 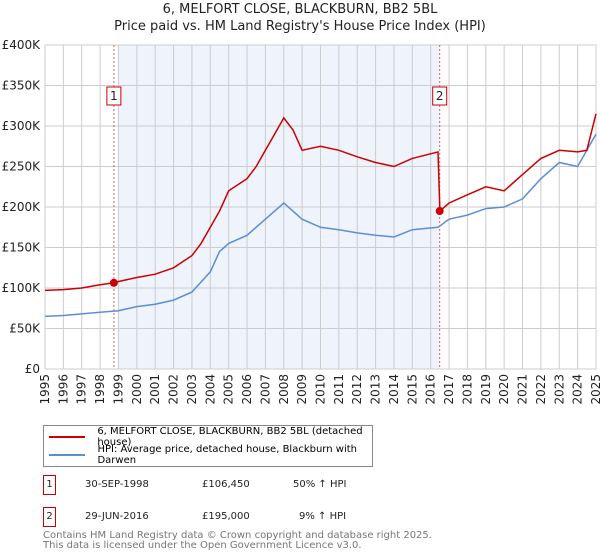 I want to click on transaction-row: 1 30-SEP-1998 £106,450 50% ↑ HPI, so click(x=203, y=485).